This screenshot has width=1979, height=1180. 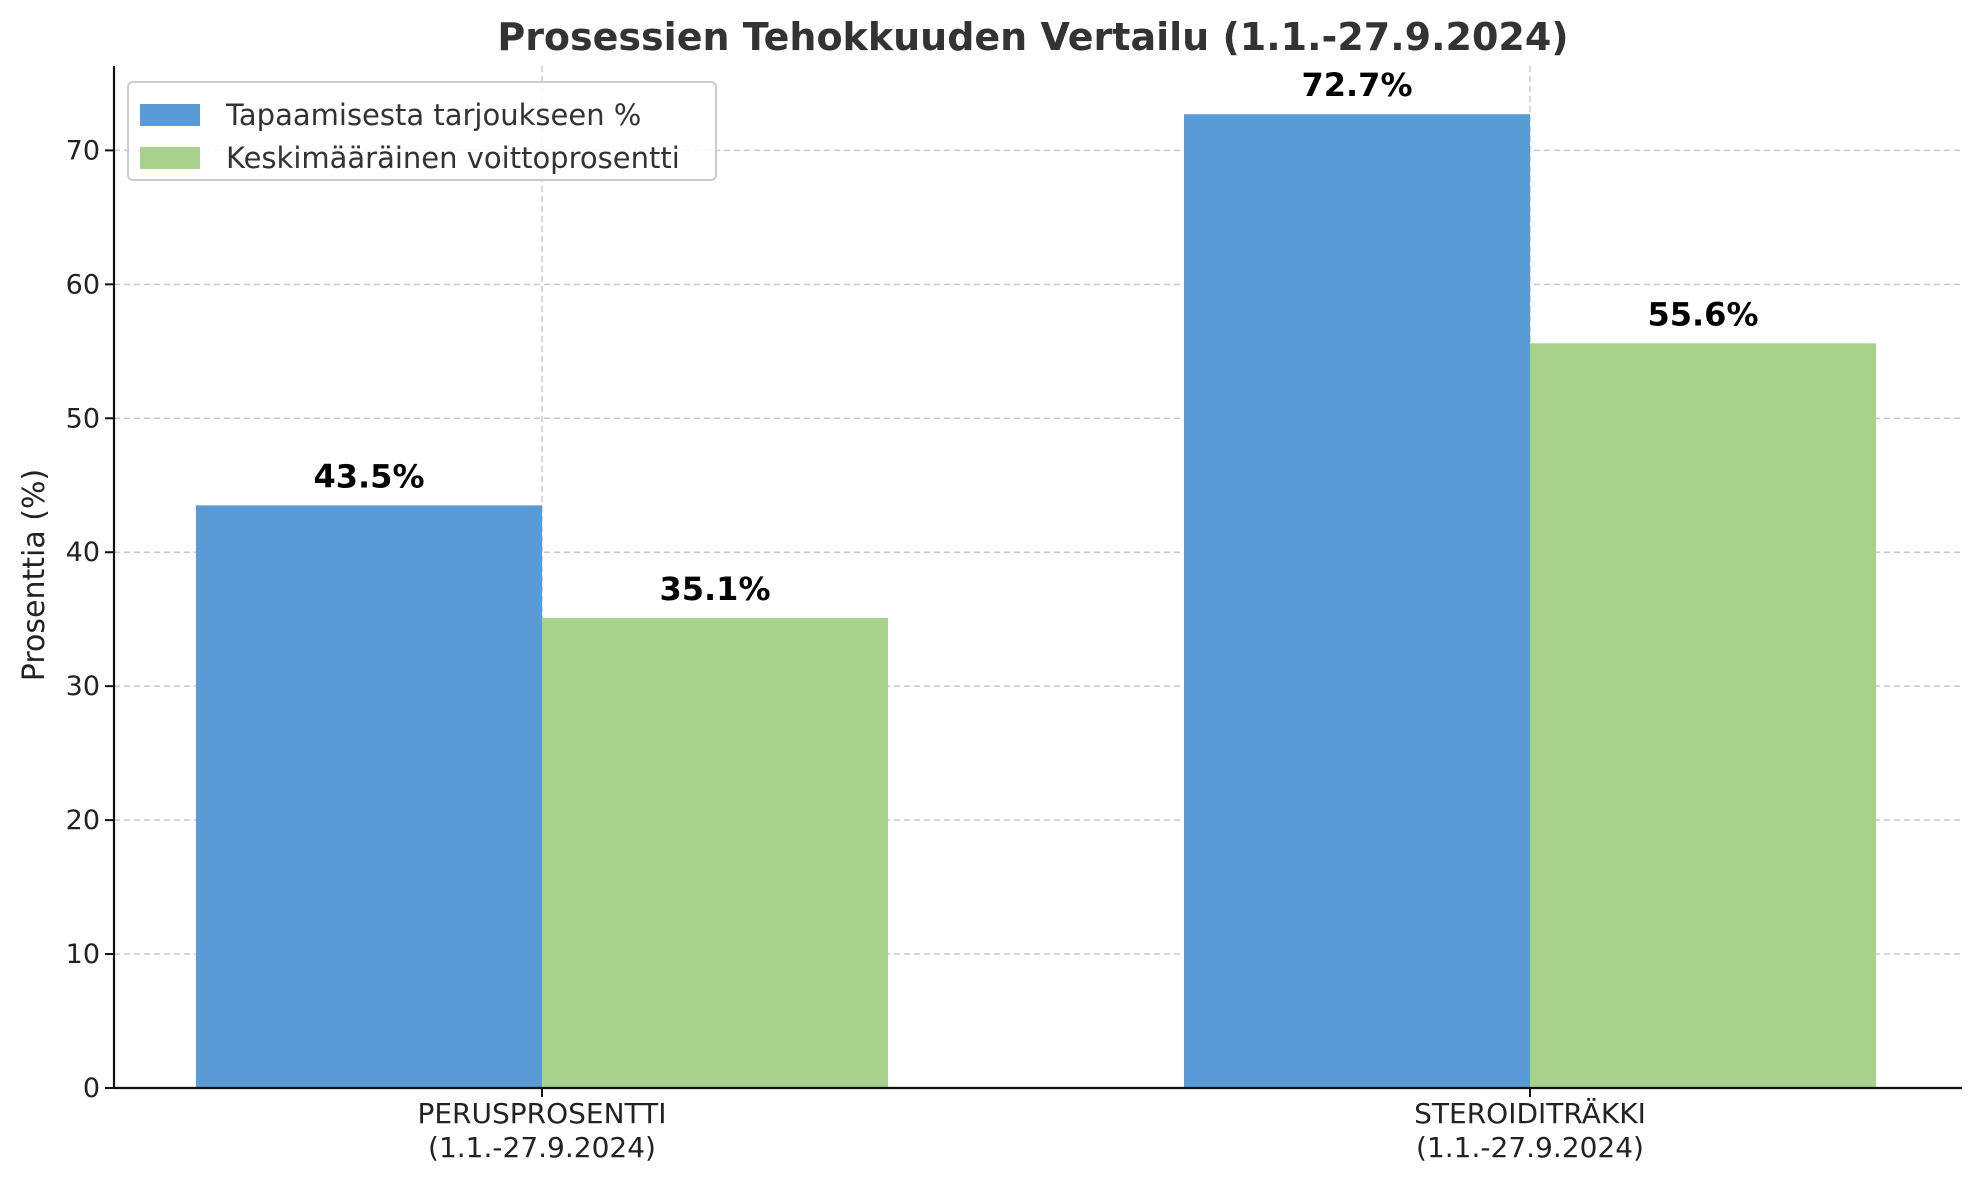 I want to click on legend-box, so click(x=422, y=131).